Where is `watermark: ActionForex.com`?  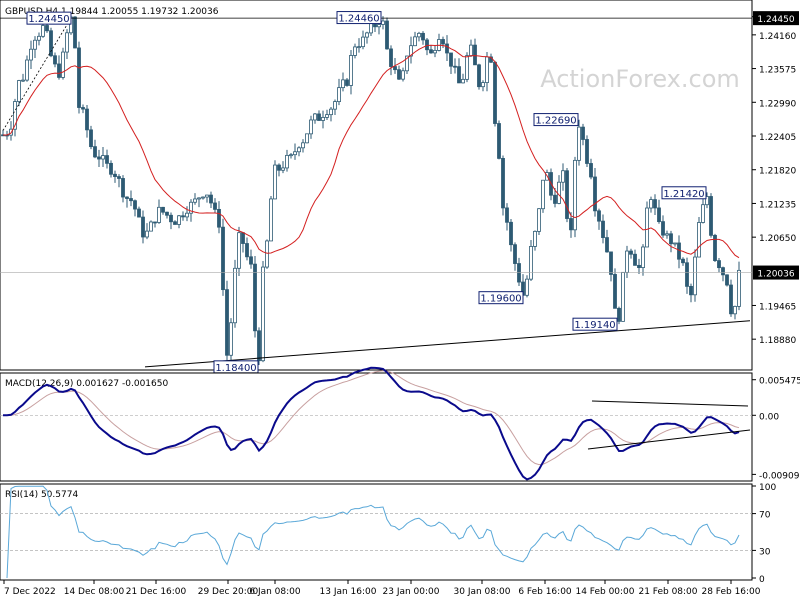
watermark: ActionForex.com is located at coordinates (640, 79).